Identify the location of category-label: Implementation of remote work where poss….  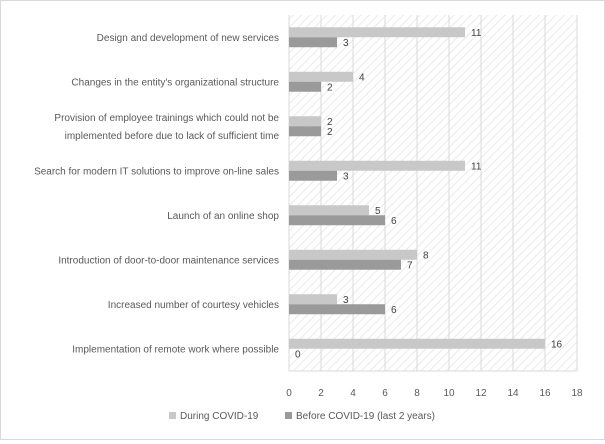
(175, 349).